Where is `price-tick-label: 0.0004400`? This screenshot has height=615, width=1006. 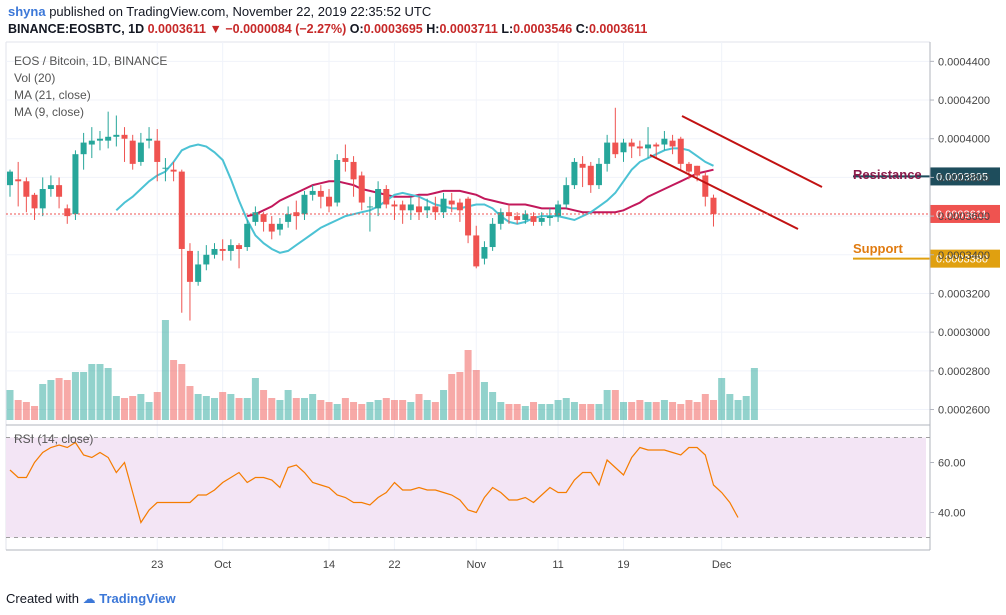 price-tick-label: 0.0004400 is located at coordinates (964, 62).